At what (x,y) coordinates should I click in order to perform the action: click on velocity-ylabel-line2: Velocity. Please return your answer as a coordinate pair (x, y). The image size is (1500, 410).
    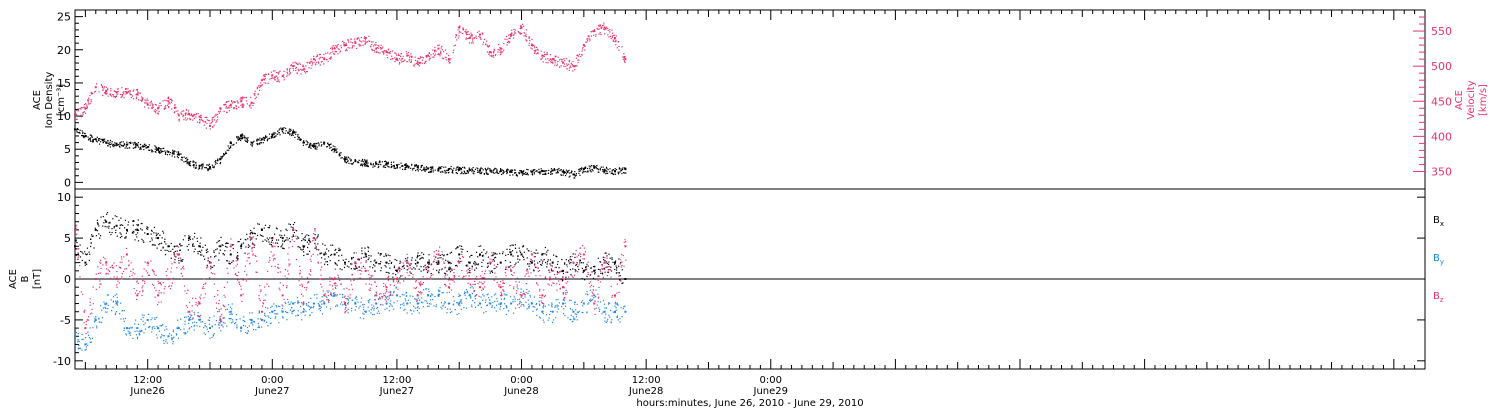
    Looking at the image, I should click on (1471, 99).